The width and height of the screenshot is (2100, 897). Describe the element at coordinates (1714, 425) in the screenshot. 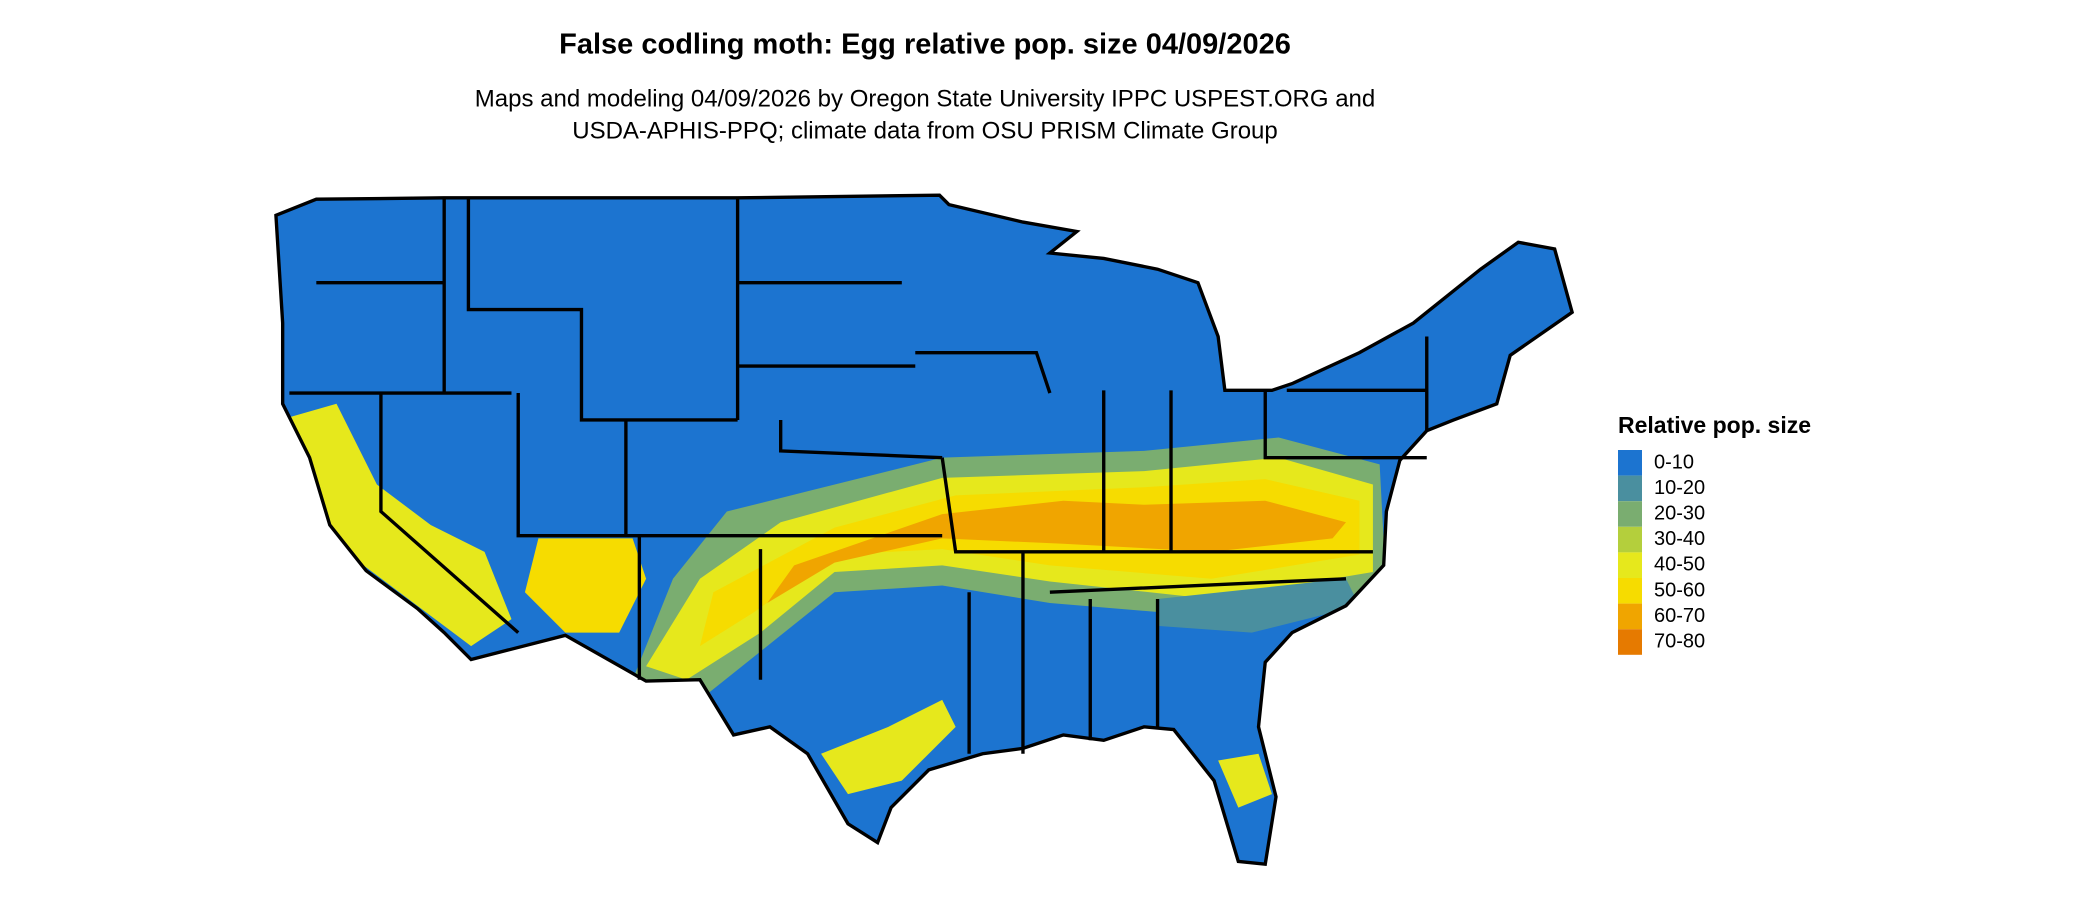

I see `legend-title: Relative pop. size` at that location.